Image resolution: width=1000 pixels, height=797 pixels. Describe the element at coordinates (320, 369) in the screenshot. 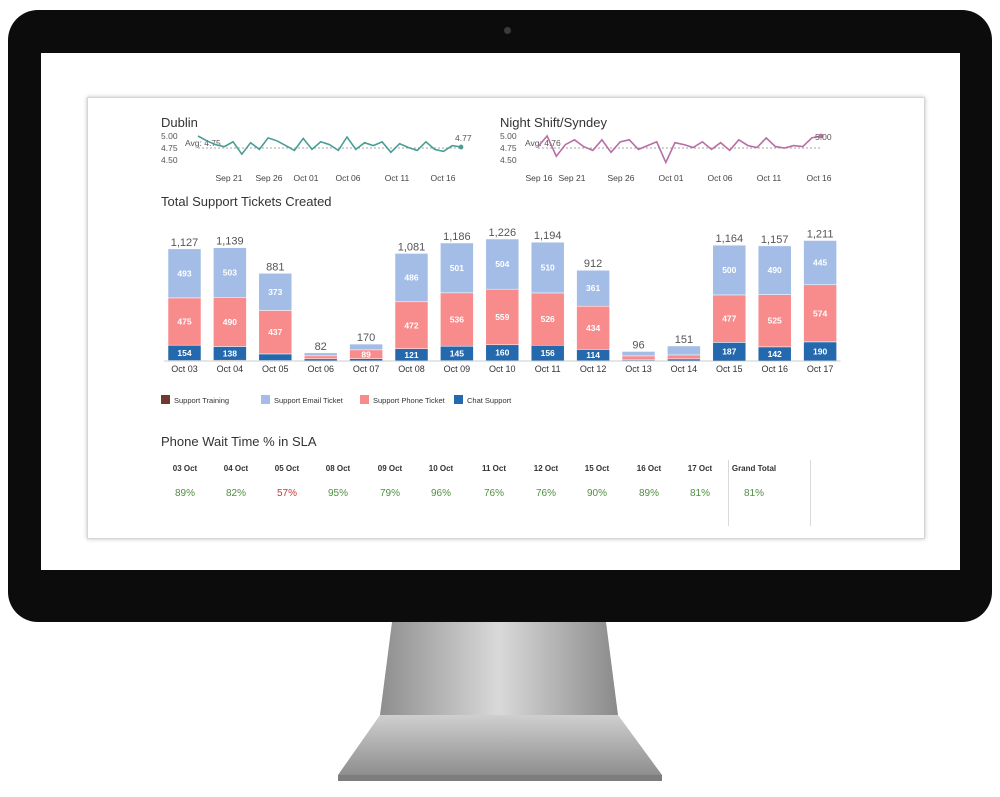

I see `x-axis-category-label: Oct 06` at that location.